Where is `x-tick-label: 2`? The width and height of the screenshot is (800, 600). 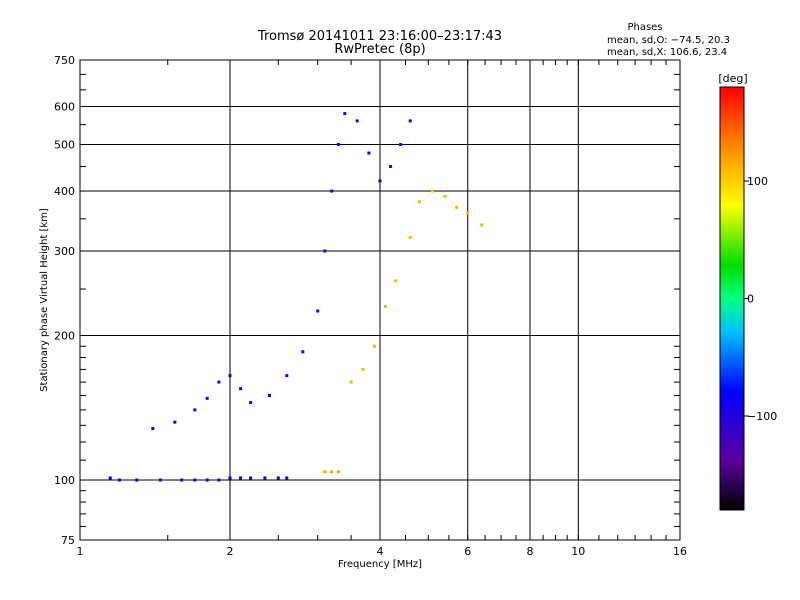
x-tick-label: 2 is located at coordinates (230, 551).